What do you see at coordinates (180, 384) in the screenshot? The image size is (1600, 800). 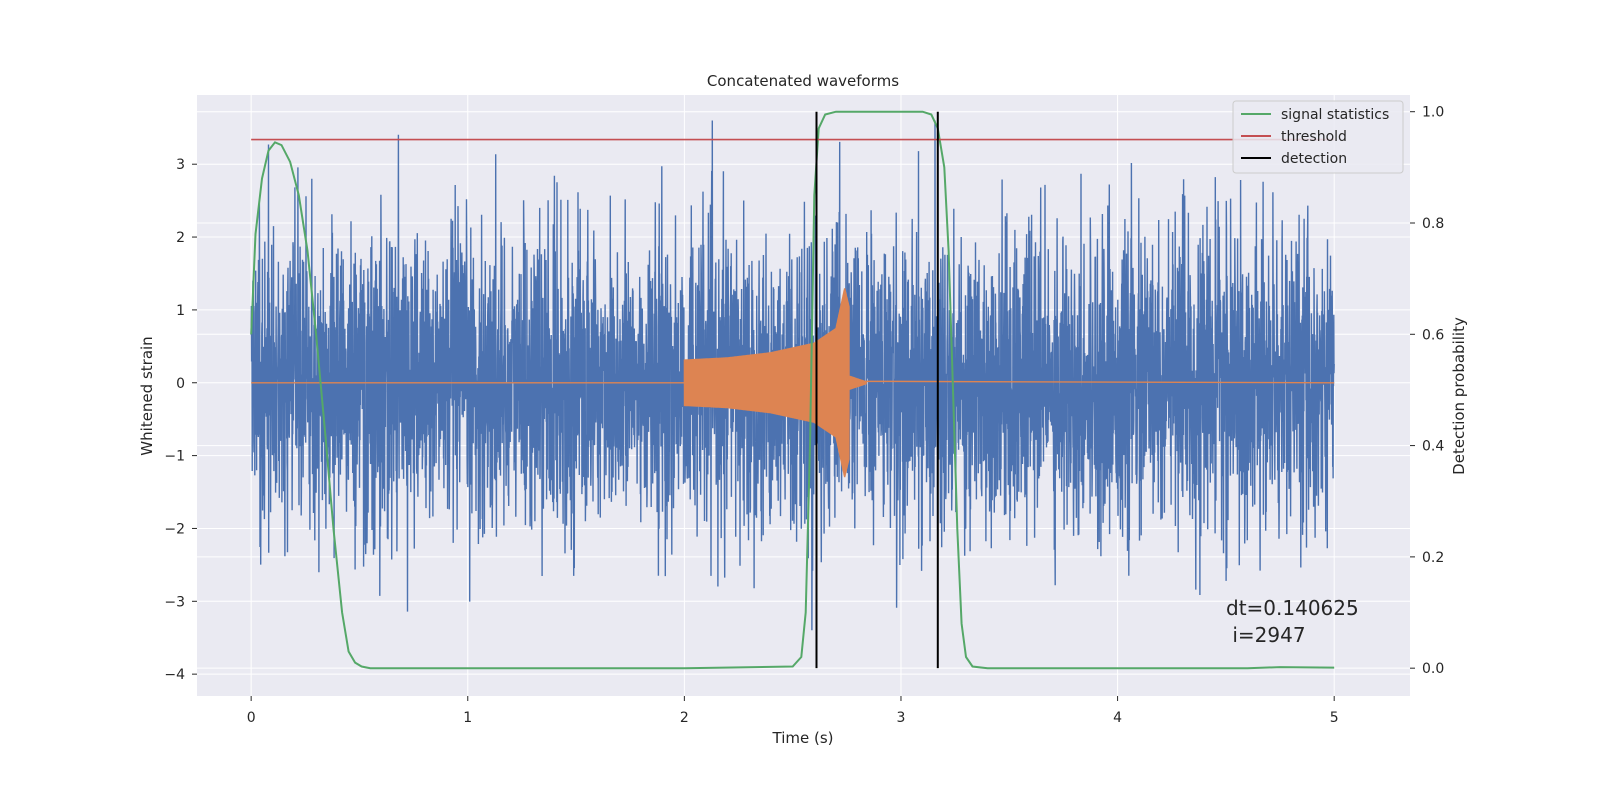 I see `y-tick-label: 0` at bounding box center [180, 384].